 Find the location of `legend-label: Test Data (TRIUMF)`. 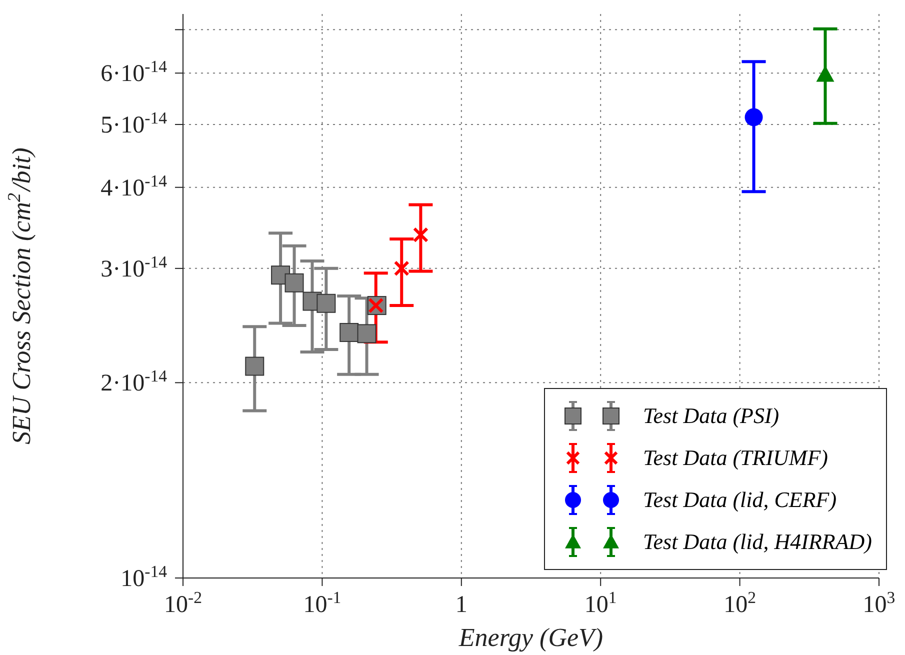

legend-label: Test Data (TRIUMF) is located at coordinates (735, 458).